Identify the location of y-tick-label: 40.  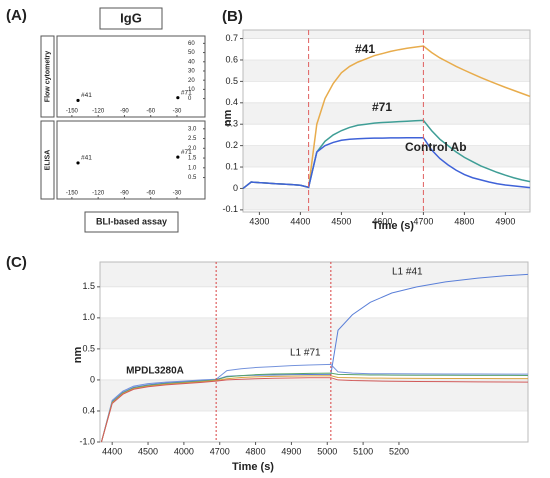
(191, 62).